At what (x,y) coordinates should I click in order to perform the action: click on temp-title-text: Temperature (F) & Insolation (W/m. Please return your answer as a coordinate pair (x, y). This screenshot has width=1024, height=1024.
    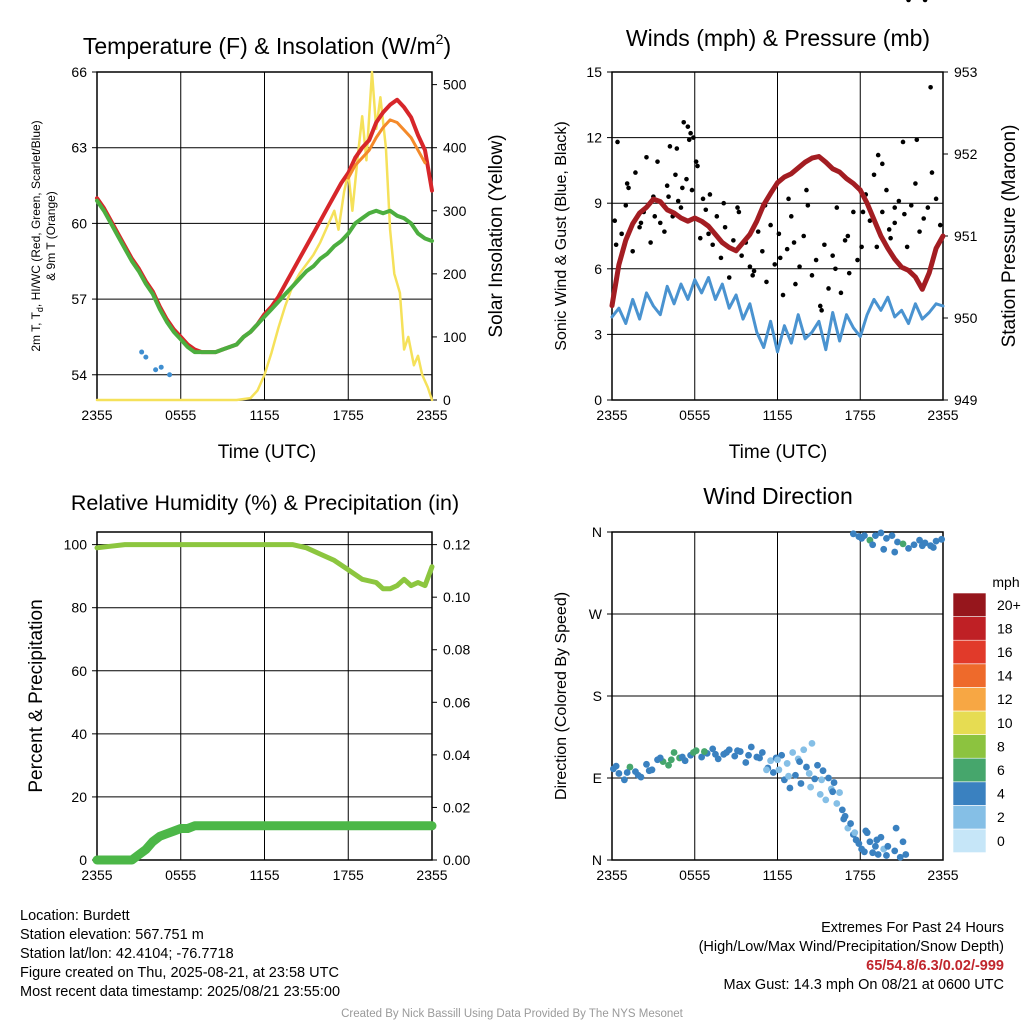
    Looking at the image, I should click on (259, 46).